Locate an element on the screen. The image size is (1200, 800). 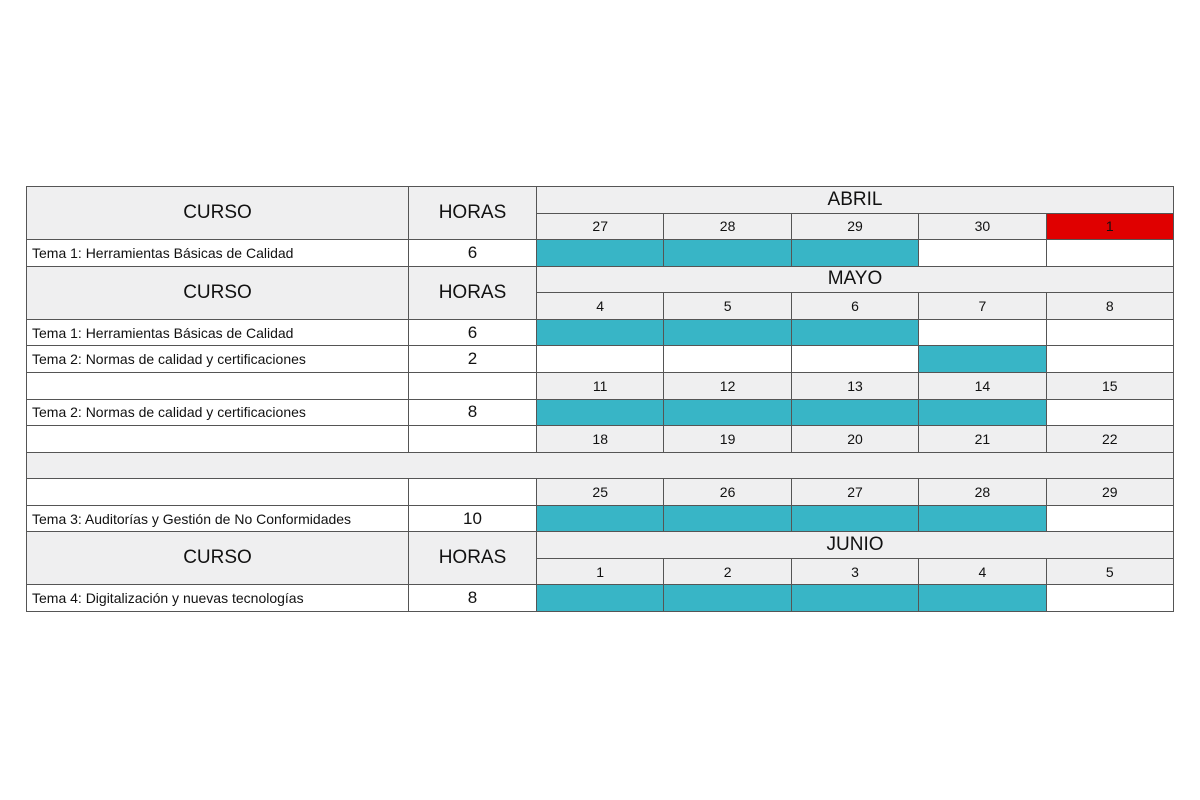
day-cell: 25 is located at coordinates (600, 492).